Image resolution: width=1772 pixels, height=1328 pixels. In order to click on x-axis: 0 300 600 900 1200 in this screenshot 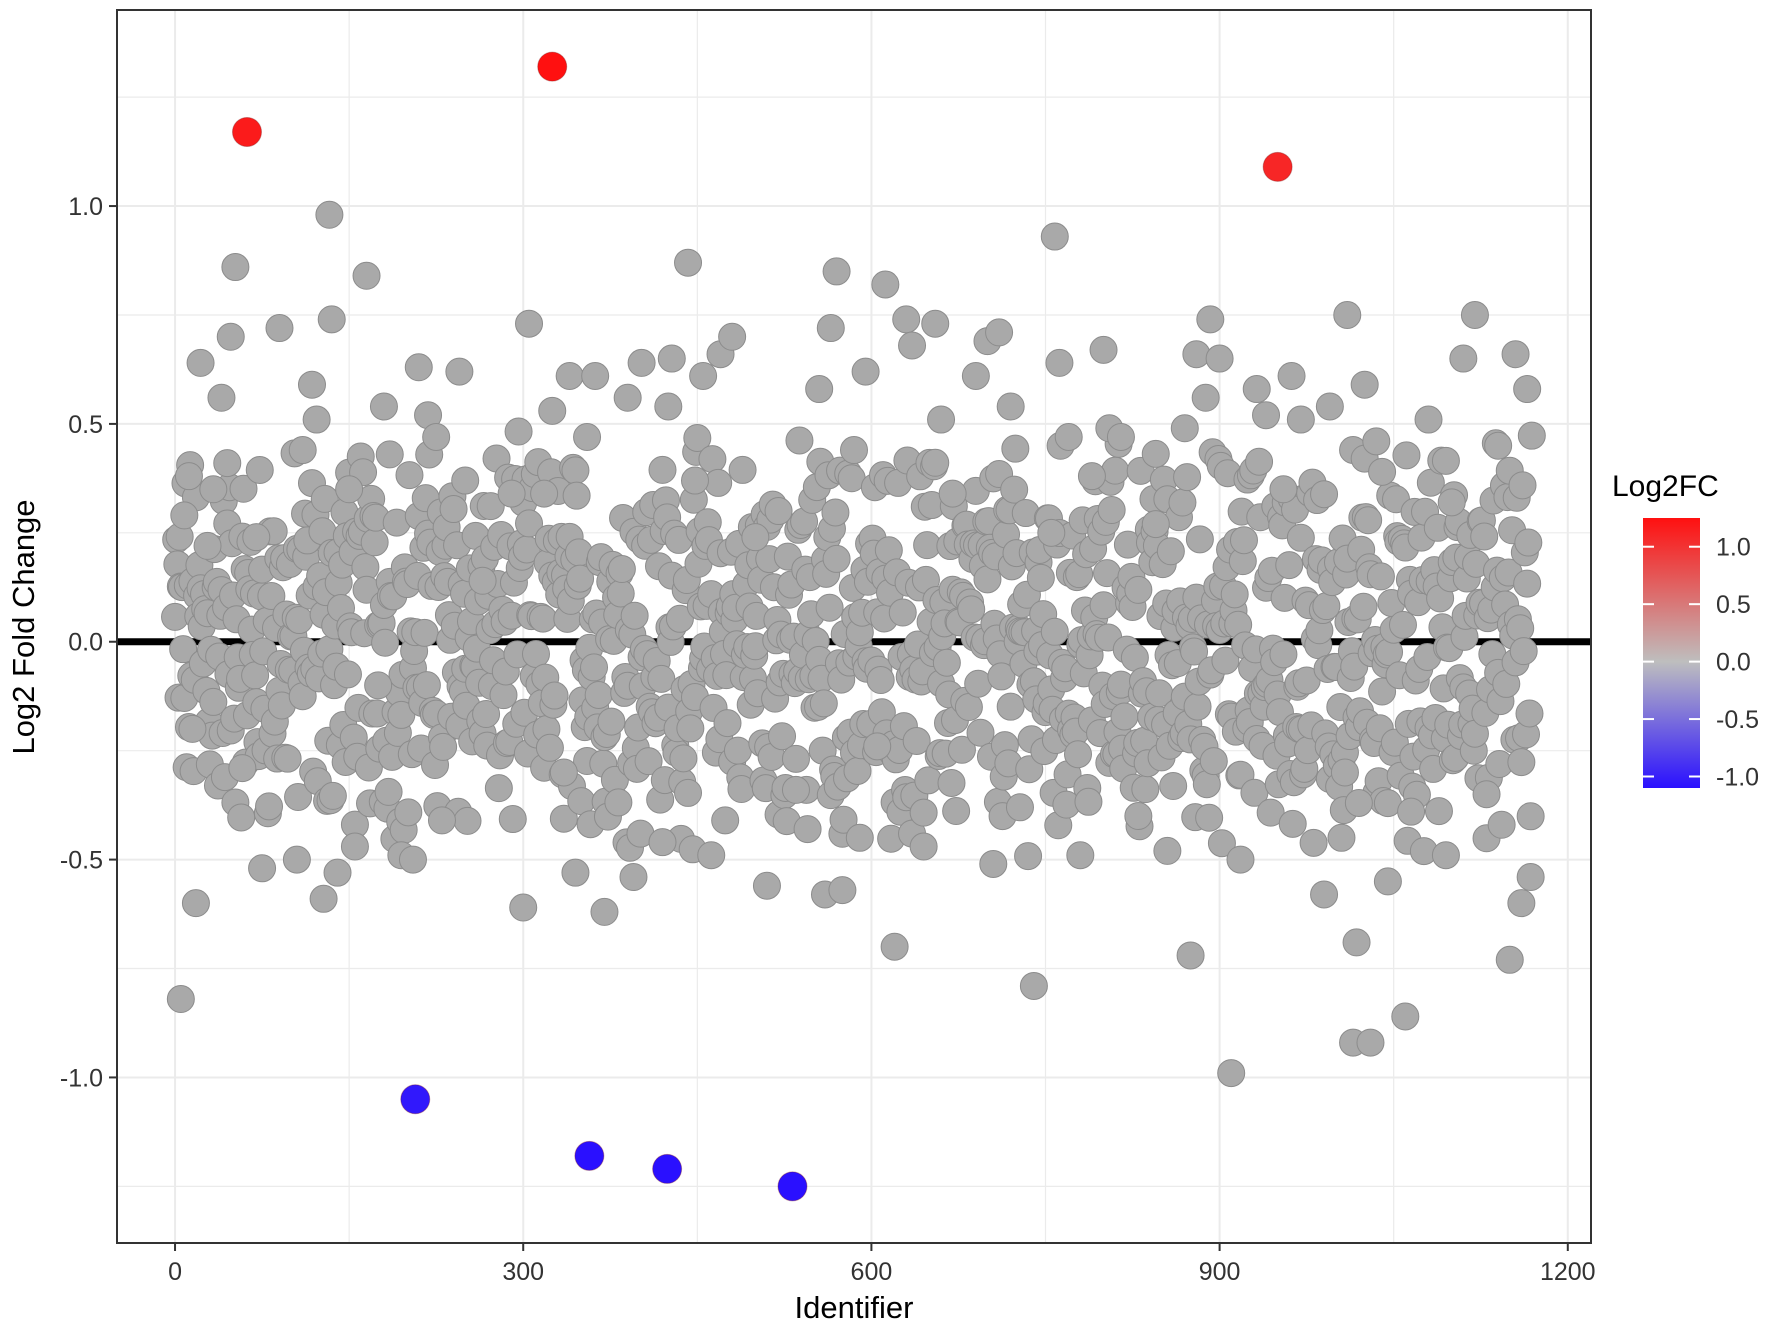, I will do `click(882, 1264)`.